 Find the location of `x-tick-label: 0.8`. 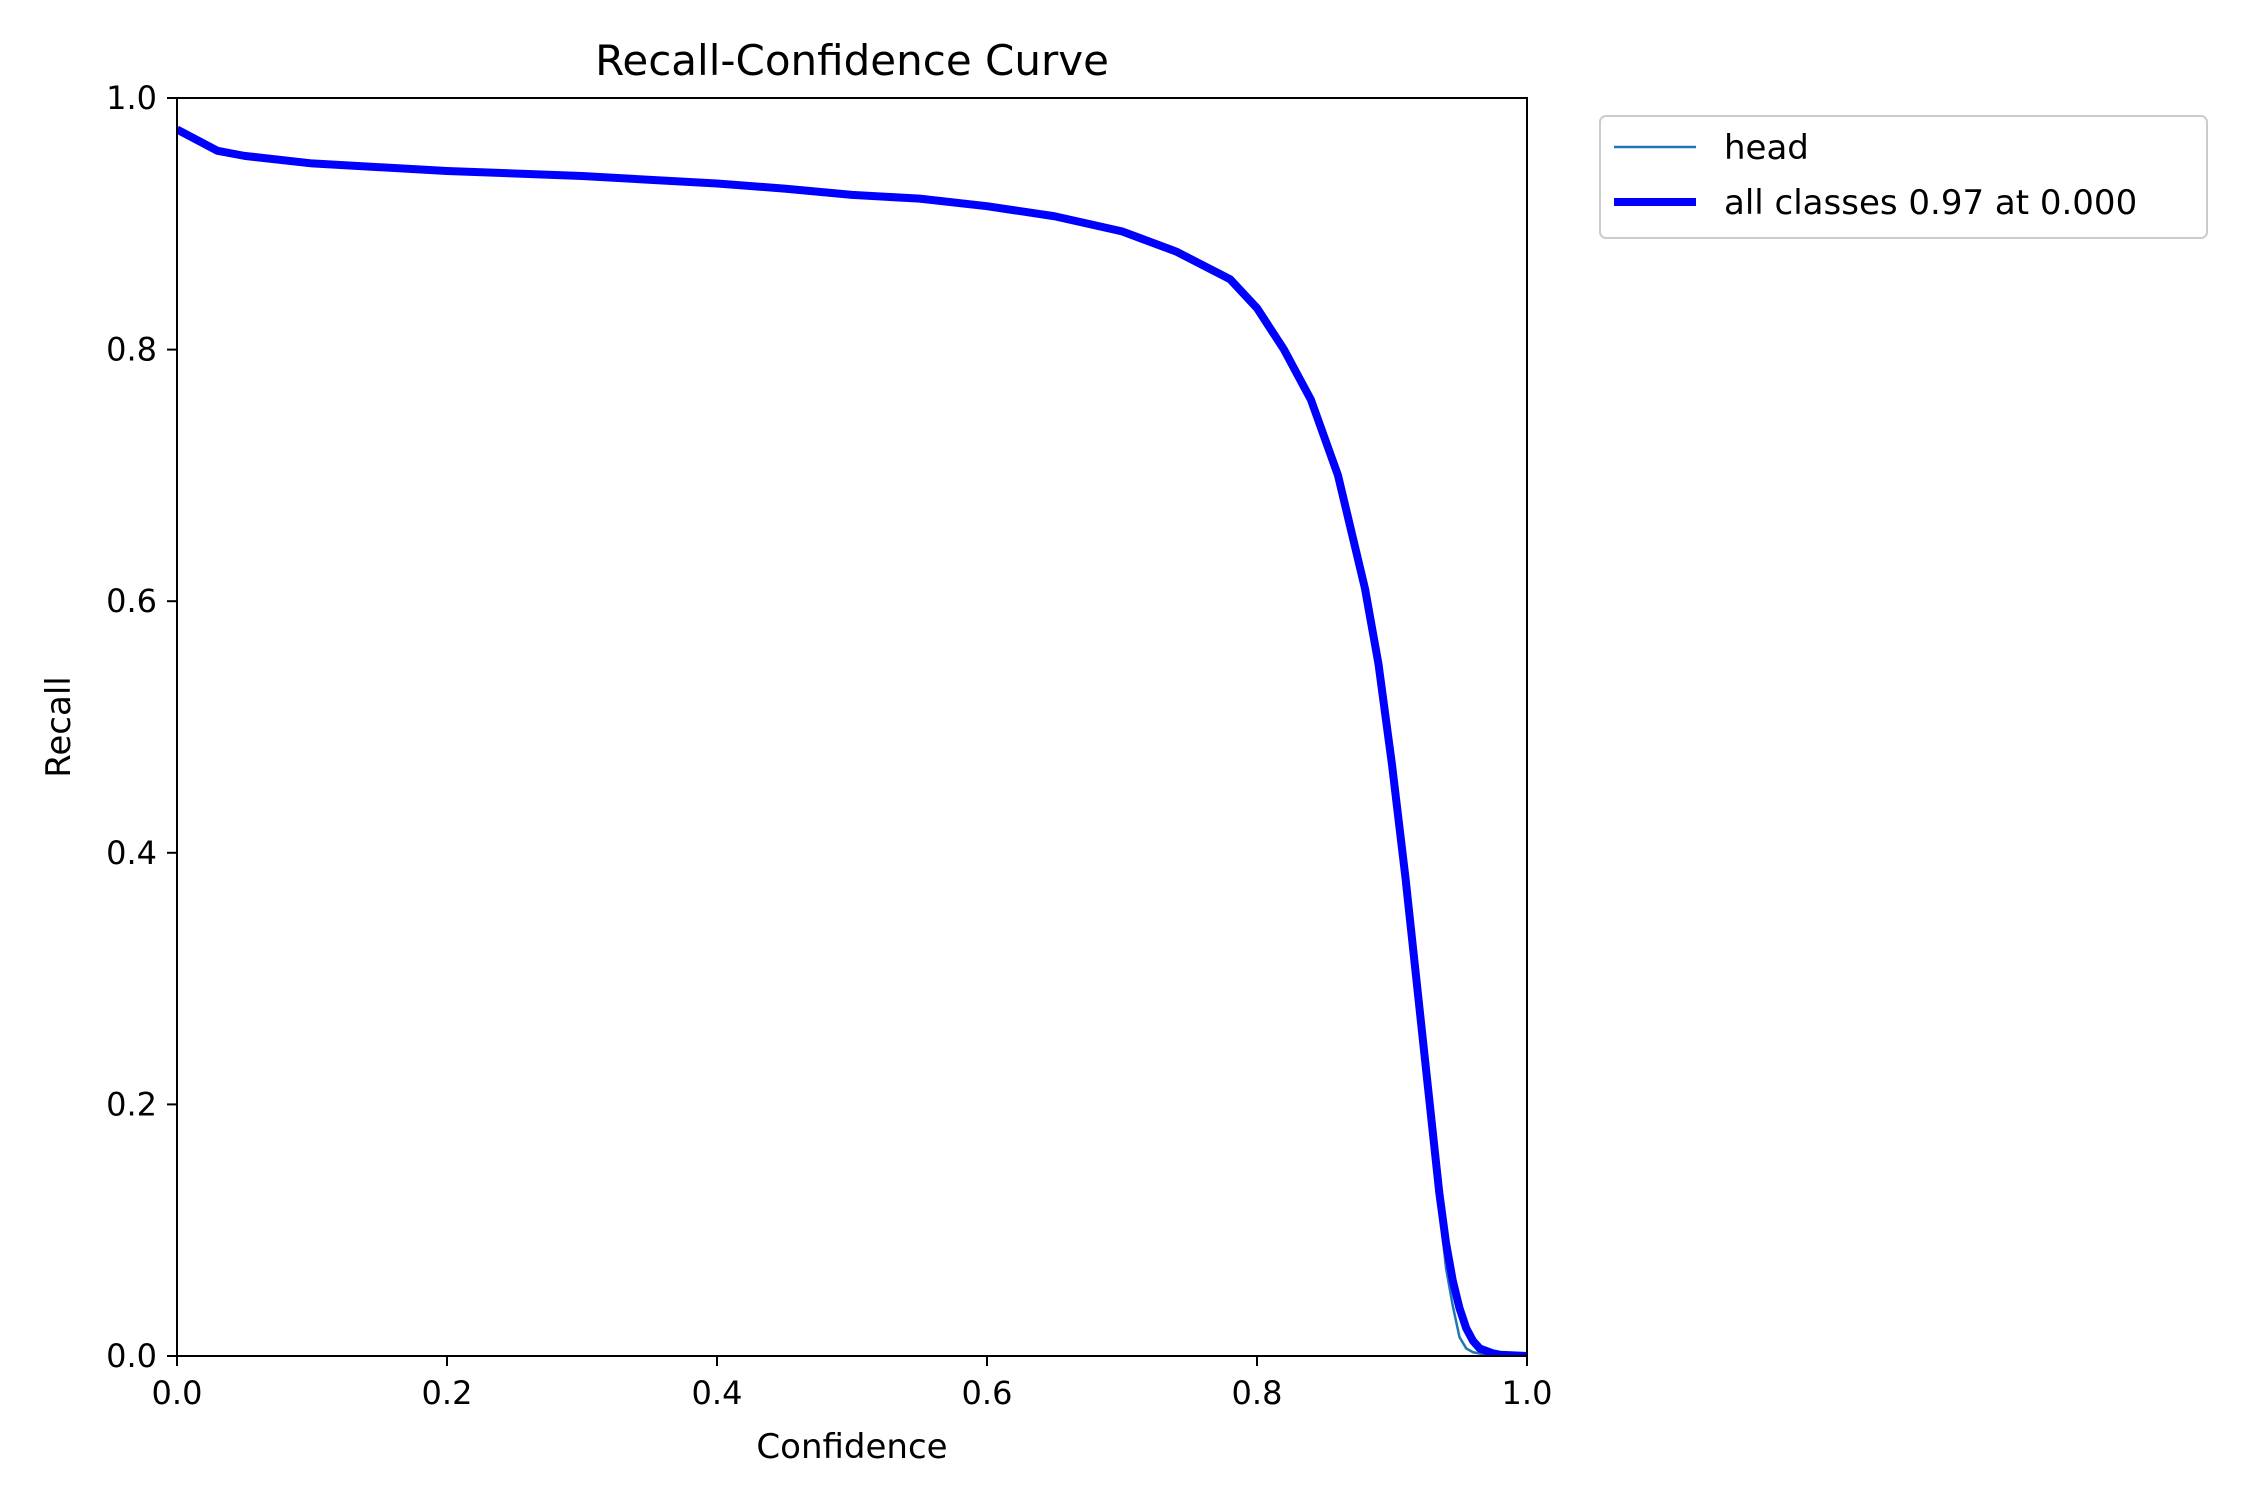

x-tick-label: 0.8 is located at coordinates (1257, 1393).